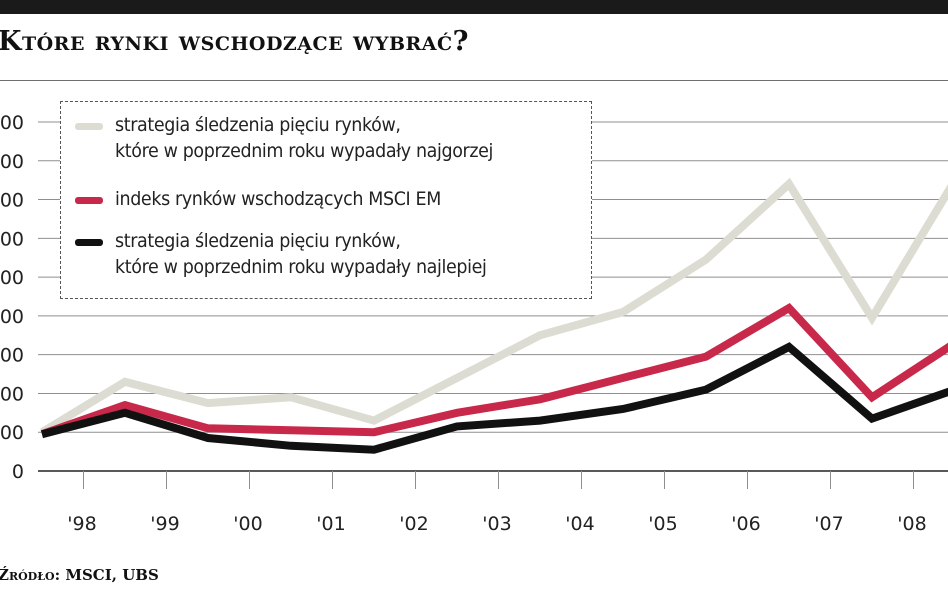 The height and width of the screenshot is (593, 948). Describe the element at coordinates (258, 125) in the screenshot. I see `legend-label-worst-line1: strategia śledzenia pięciu rynków,` at that location.